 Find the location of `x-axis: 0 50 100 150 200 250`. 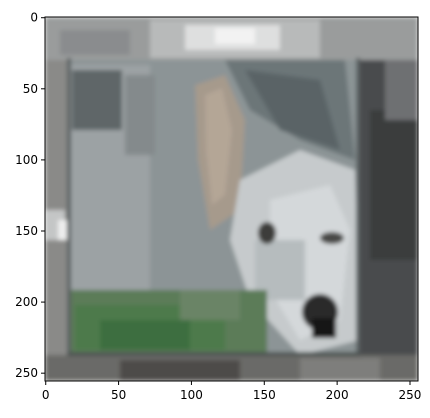

x-axis: 0 50 100 150 200 250 is located at coordinates (232, 391).